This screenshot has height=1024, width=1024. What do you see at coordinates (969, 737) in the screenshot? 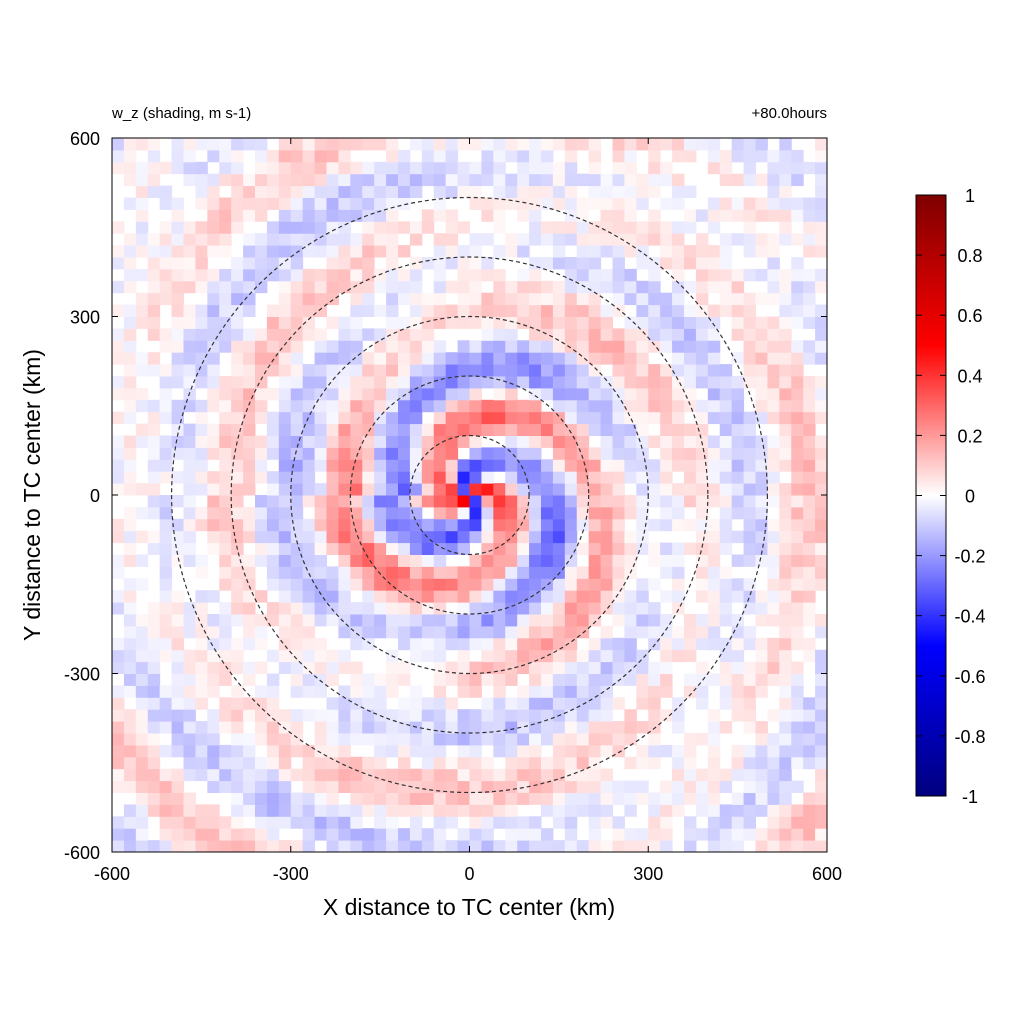
I see `colorbar-tick-label: -0.8` at bounding box center [969, 737].